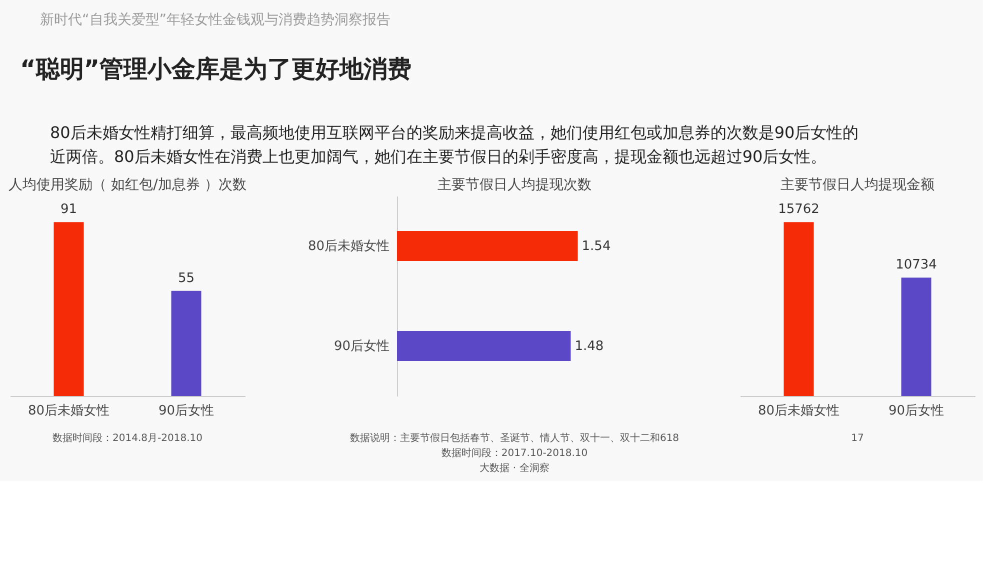  Describe the element at coordinates (514, 453) in the screenshot. I see `text: 数据时间段：2017.10-2018.10` at that location.